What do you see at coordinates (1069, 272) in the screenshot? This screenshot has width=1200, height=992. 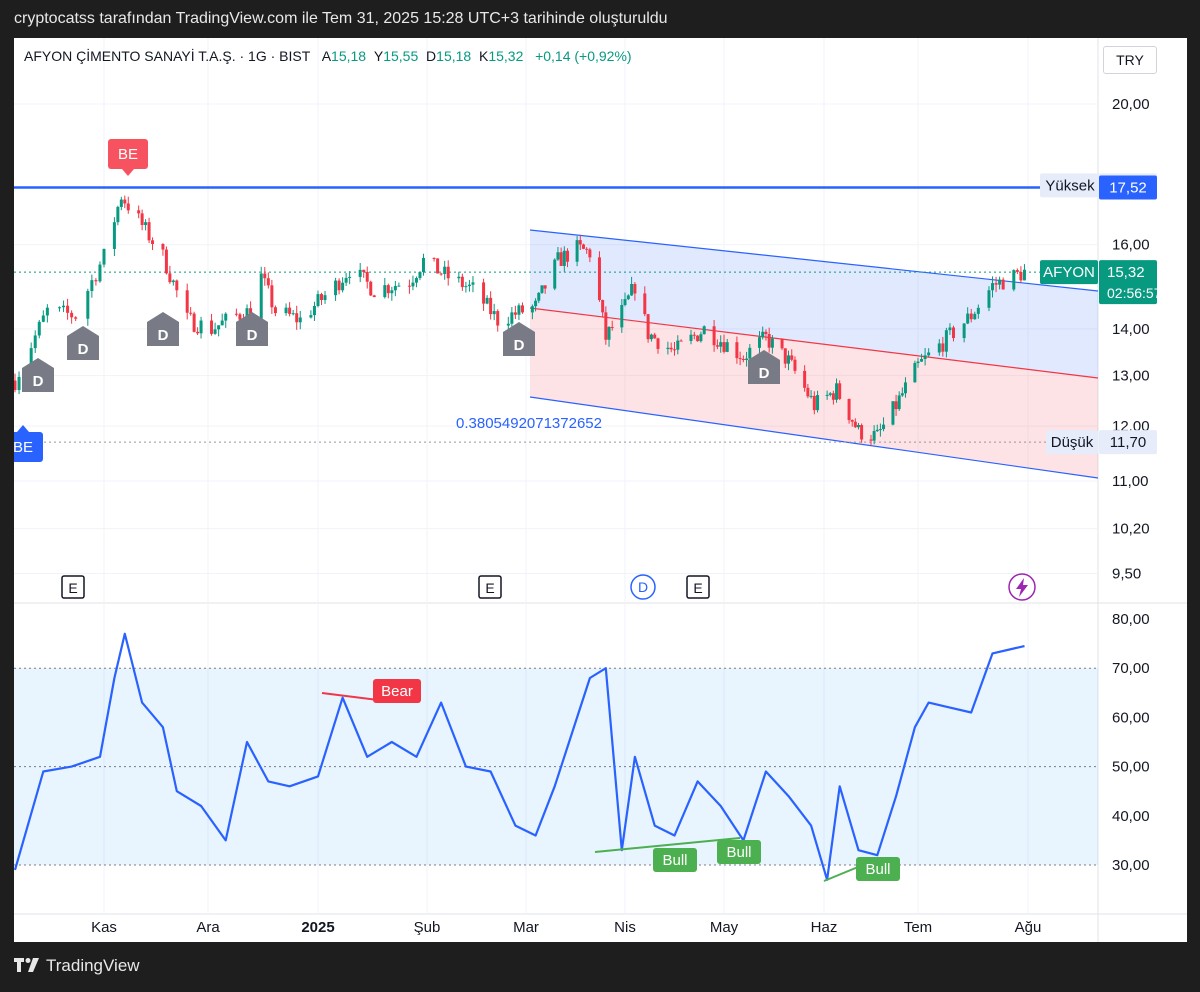 I see `symbol-tag-text: AFYON` at bounding box center [1069, 272].